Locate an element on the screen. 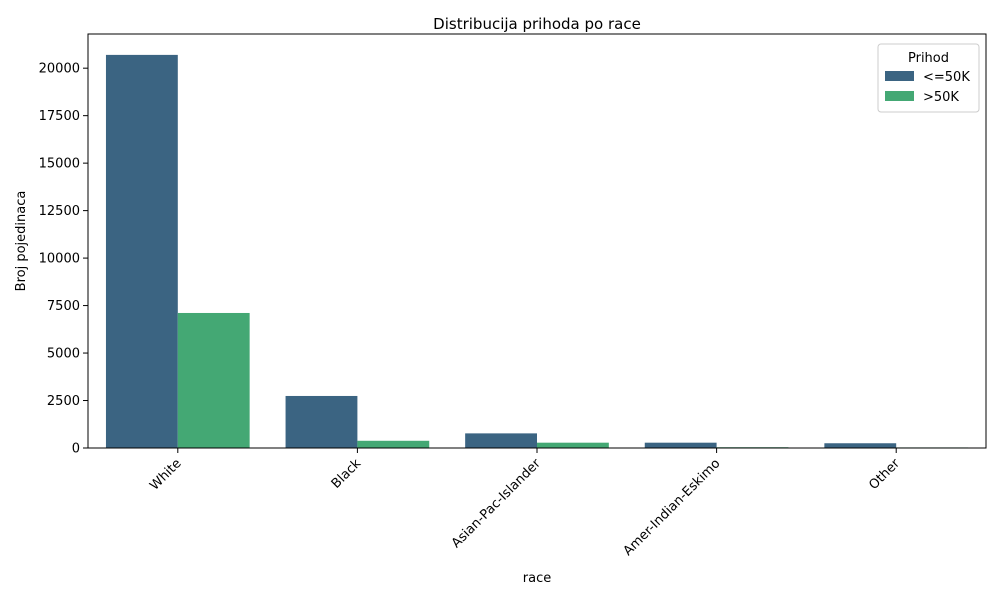 This screenshot has width=1000, height=604. legend-label-1: >50K is located at coordinates (941, 97).